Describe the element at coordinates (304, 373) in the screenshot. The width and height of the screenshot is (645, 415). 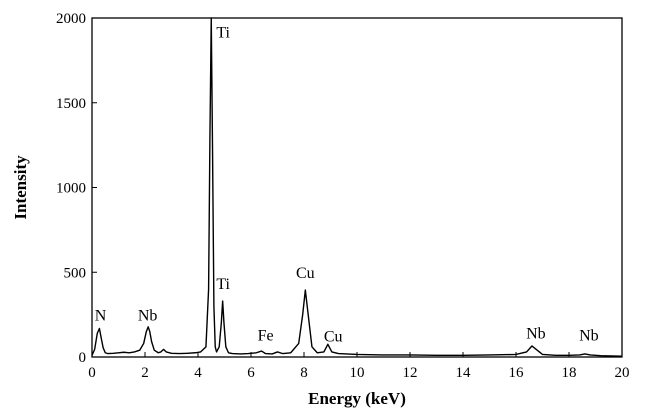
I see `x-tick-label: 8` at that location.